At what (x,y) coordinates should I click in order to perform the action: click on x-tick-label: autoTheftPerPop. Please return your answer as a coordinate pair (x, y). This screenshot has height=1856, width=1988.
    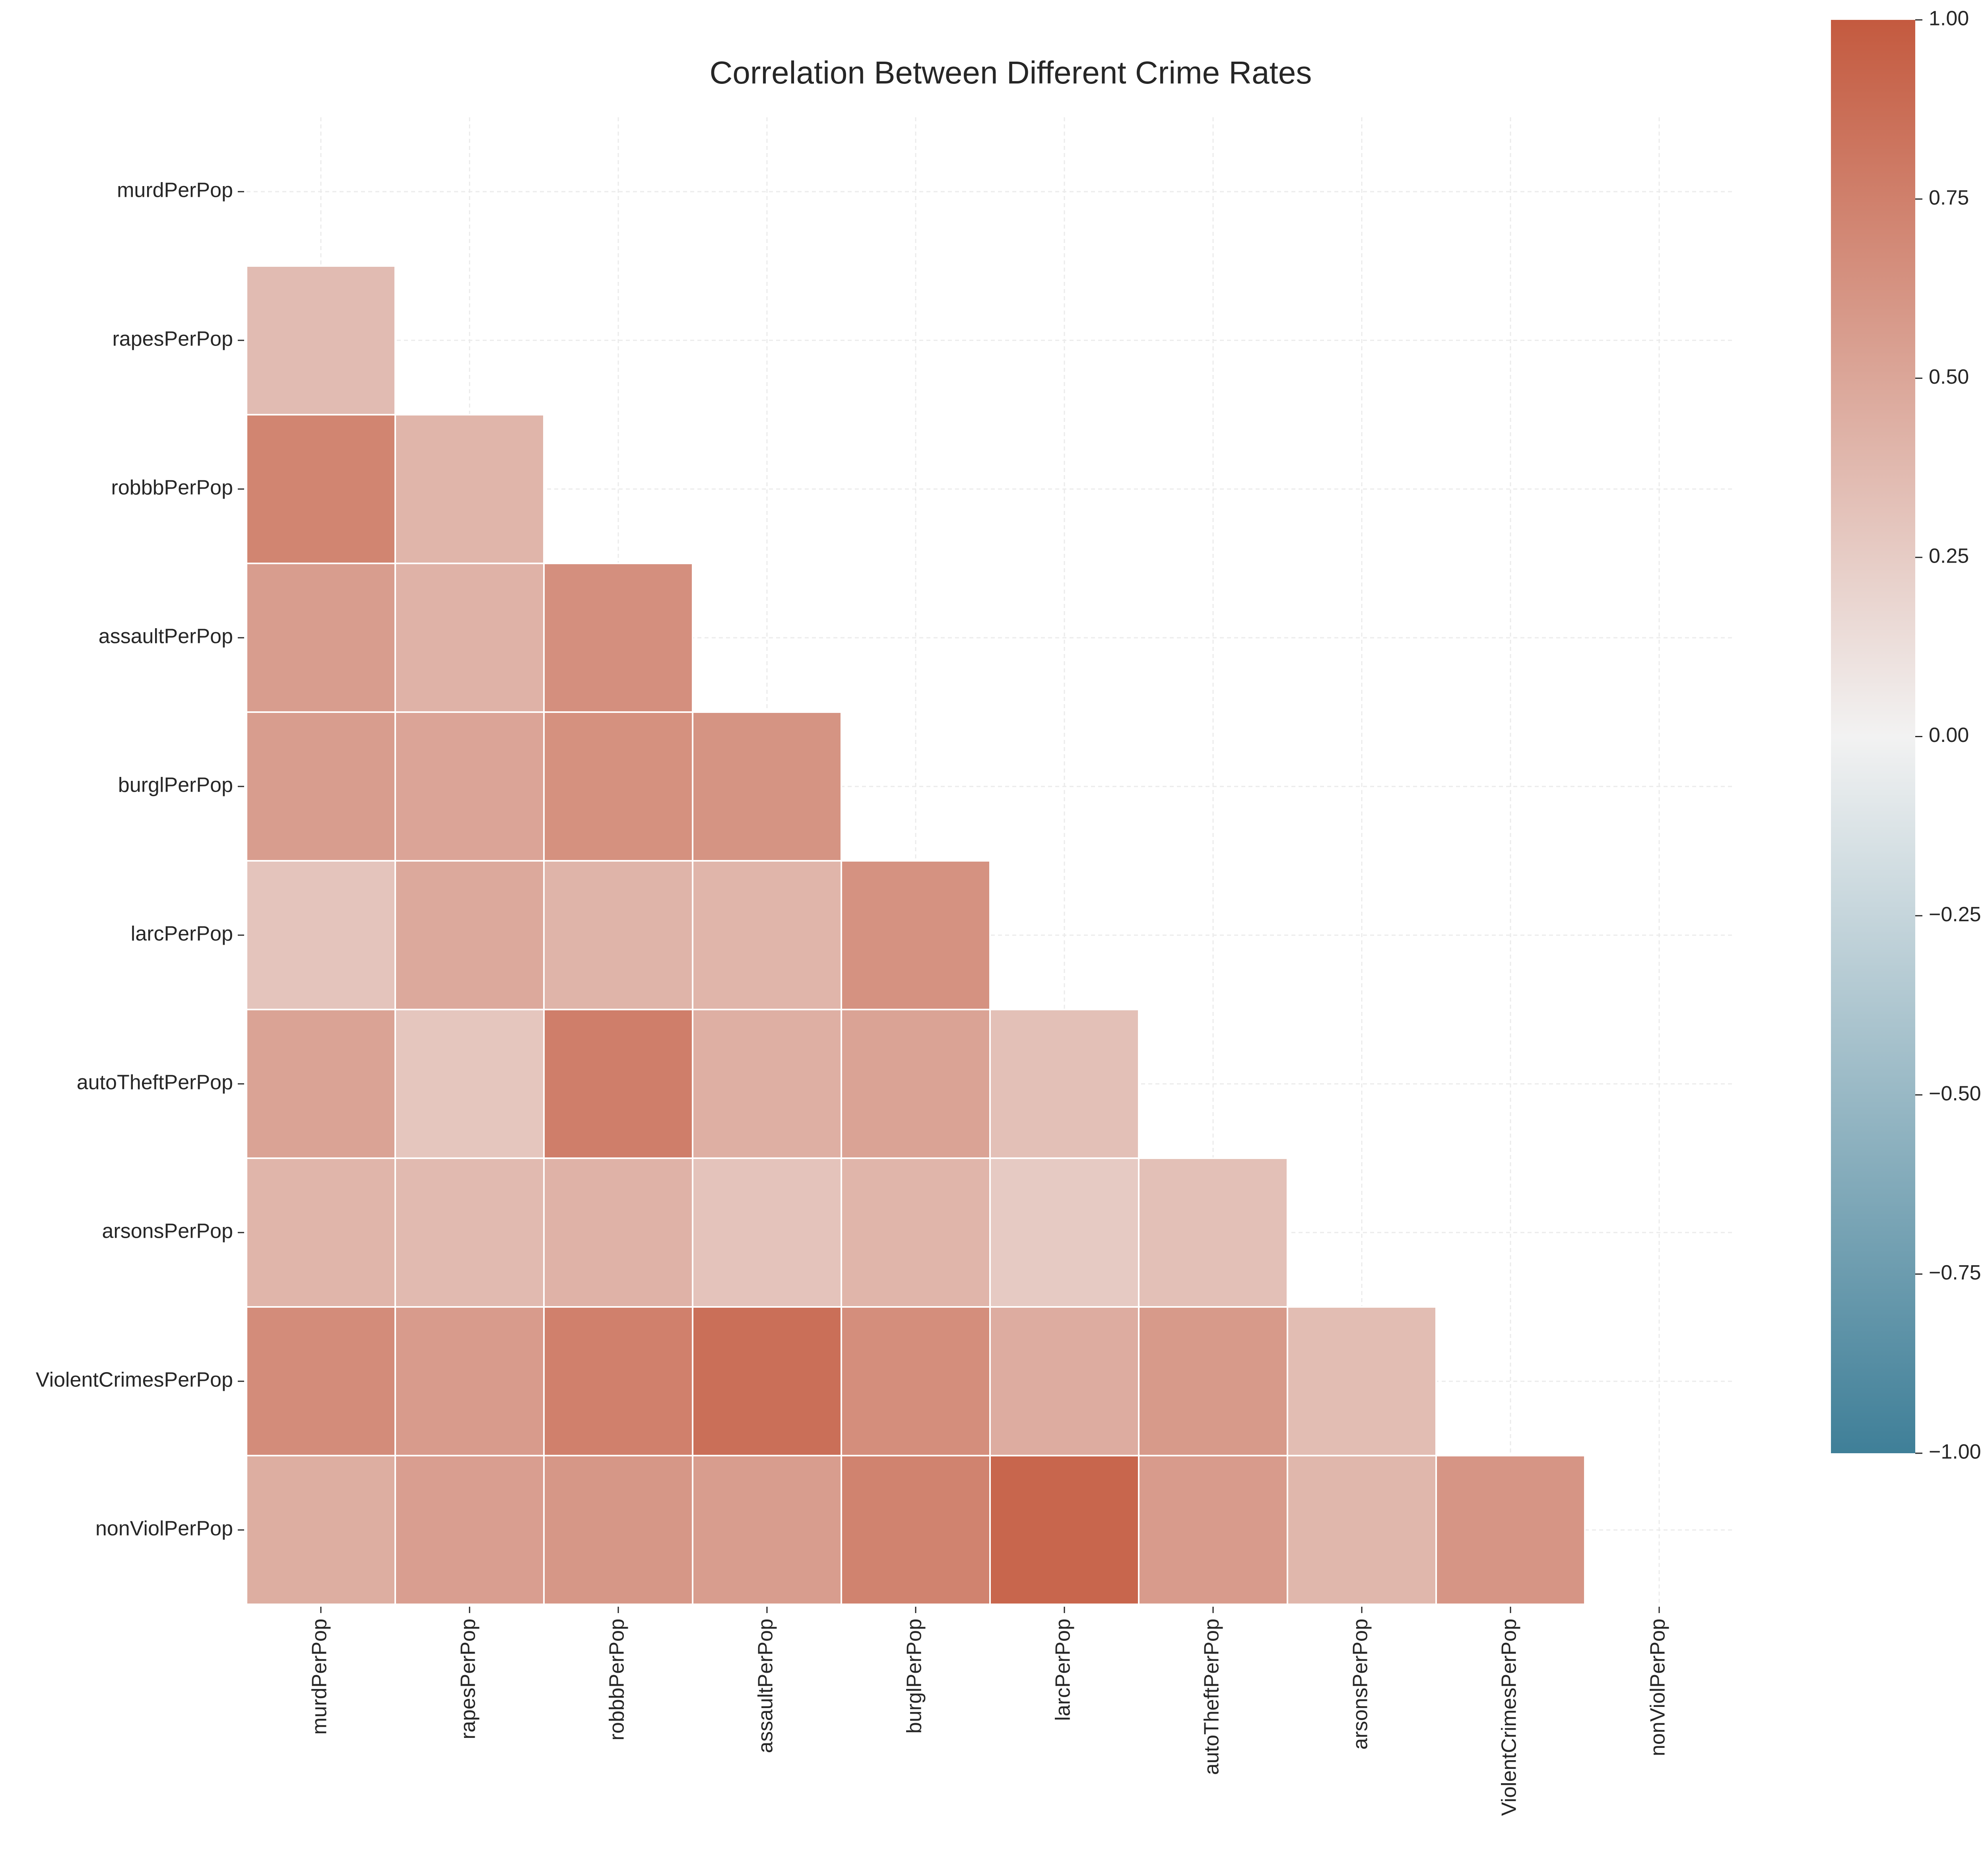
    Looking at the image, I should click on (1211, 1697).